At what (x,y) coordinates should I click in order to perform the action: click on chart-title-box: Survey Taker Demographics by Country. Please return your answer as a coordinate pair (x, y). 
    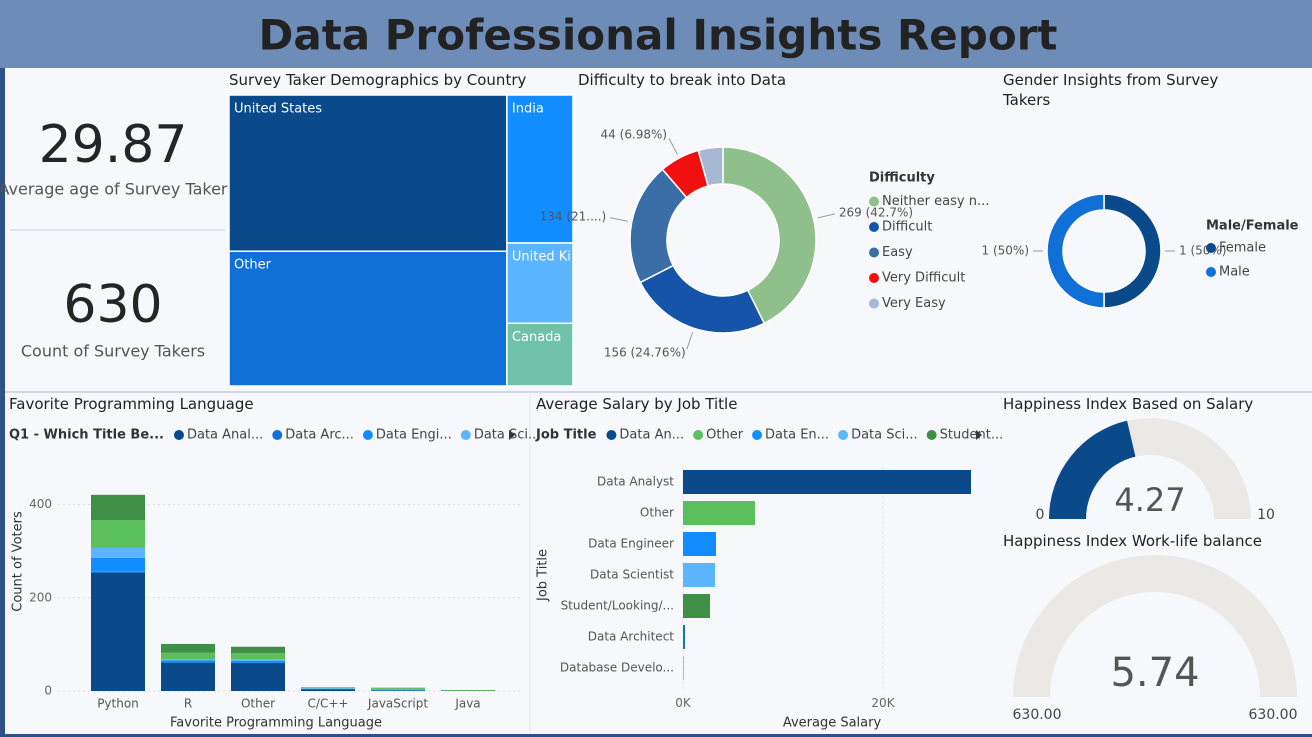
    Looking at the image, I should click on (378, 80).